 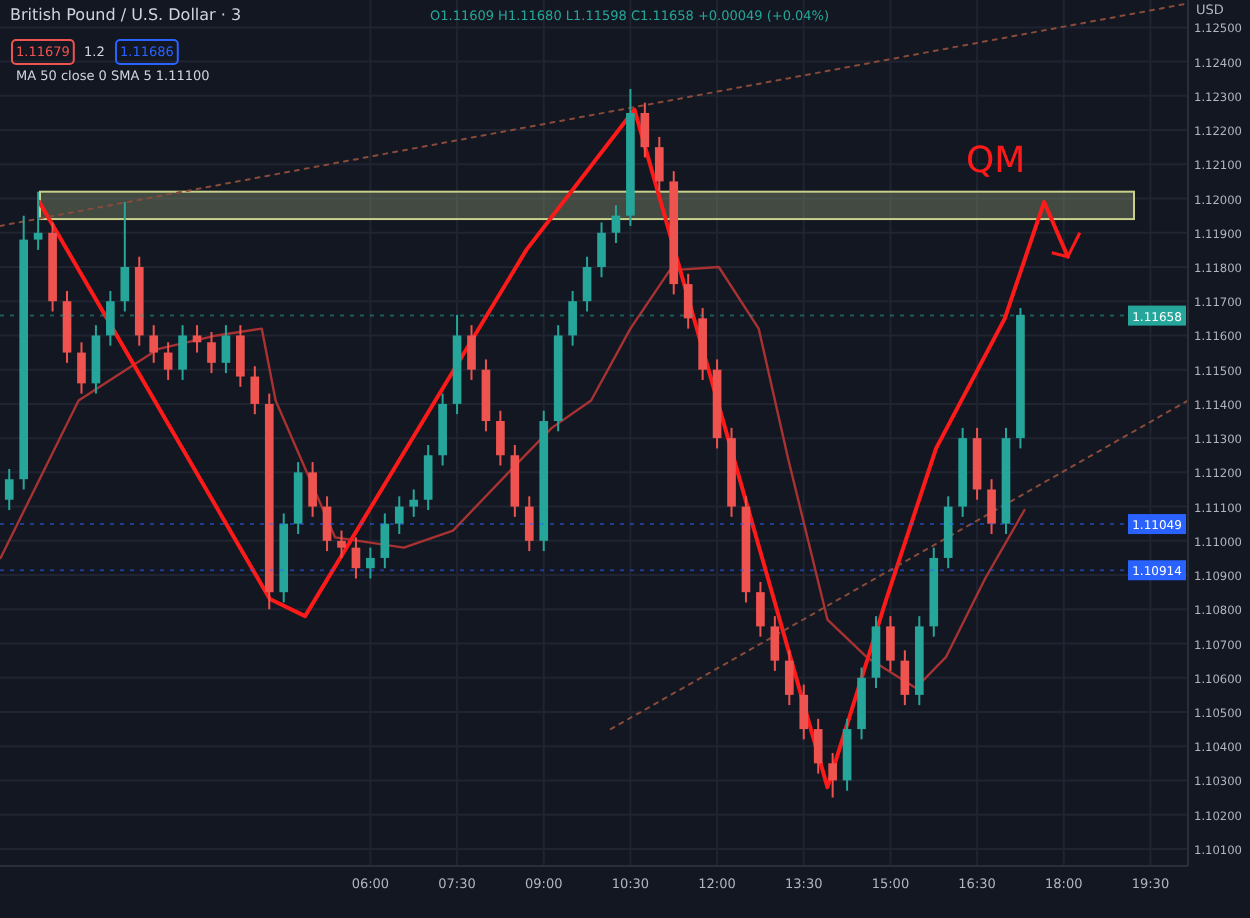 I want to click on chart-title: British Pound / U.S. Dollar · 3, so click(x=126, y=15).